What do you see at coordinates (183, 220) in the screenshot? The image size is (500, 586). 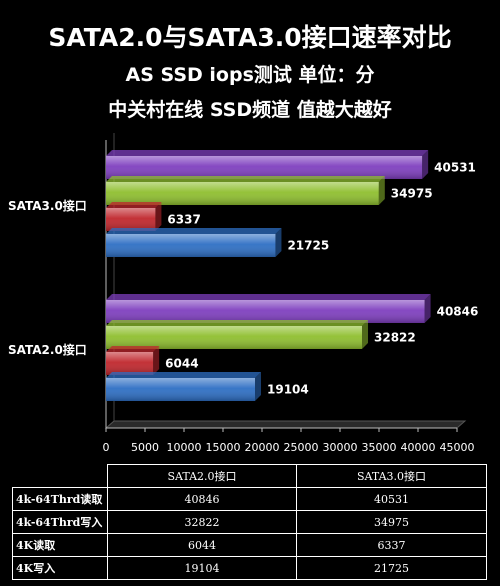 I see `bar-value-label: 6337` at bounding box center [183, 220].